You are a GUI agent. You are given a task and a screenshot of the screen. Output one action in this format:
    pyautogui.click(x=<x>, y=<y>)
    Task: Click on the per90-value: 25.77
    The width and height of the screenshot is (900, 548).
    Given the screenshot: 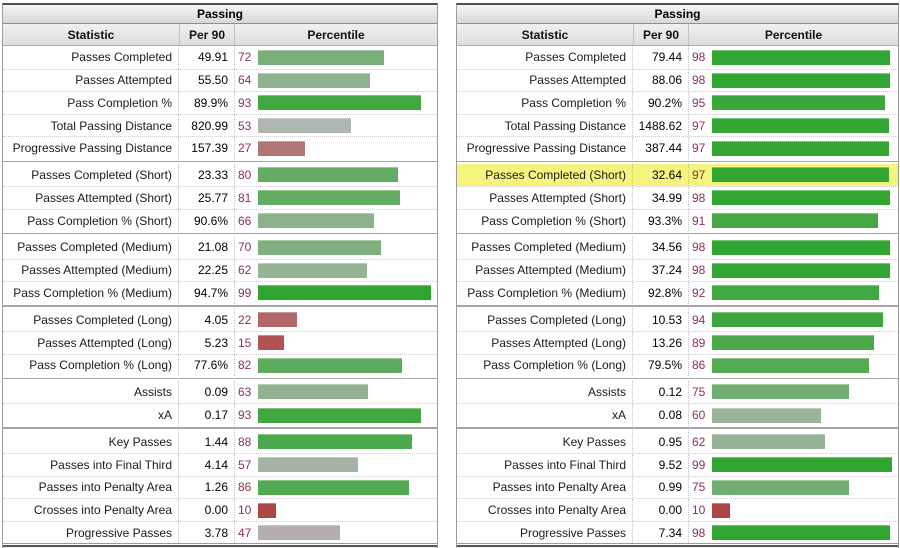 What is the action you would take?
    pyautogui.click(x=207, y=198)
    